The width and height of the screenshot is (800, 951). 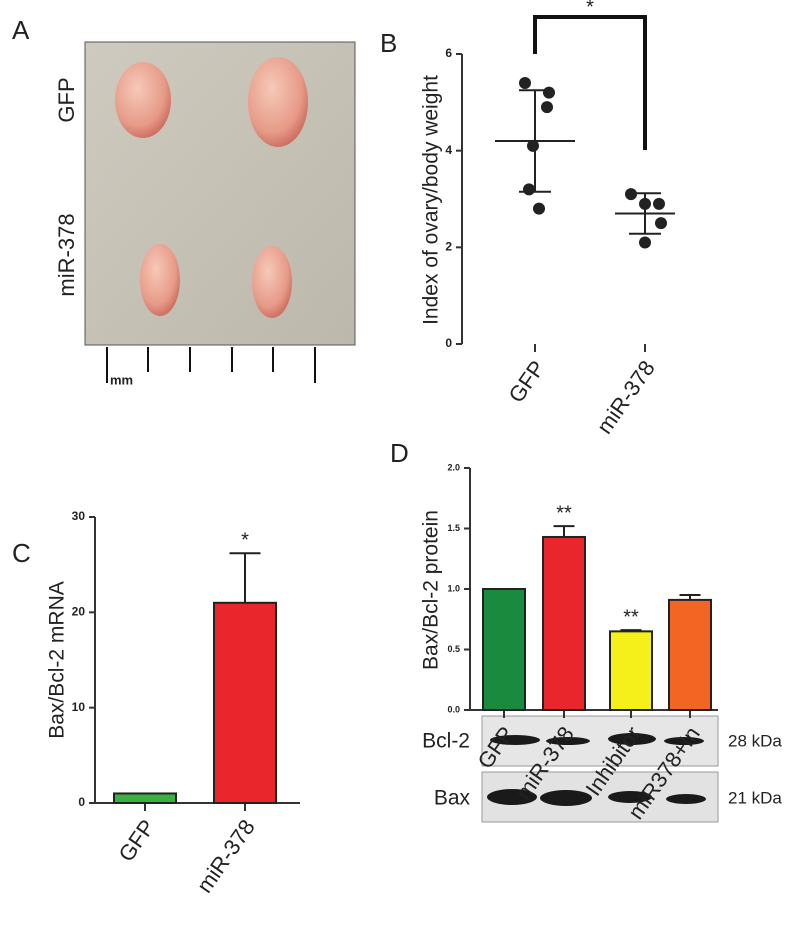 What do you see at coordinates (452, 798) in the screenshot?
I see `blot-label: Bax` at bounding box center [452, 798].